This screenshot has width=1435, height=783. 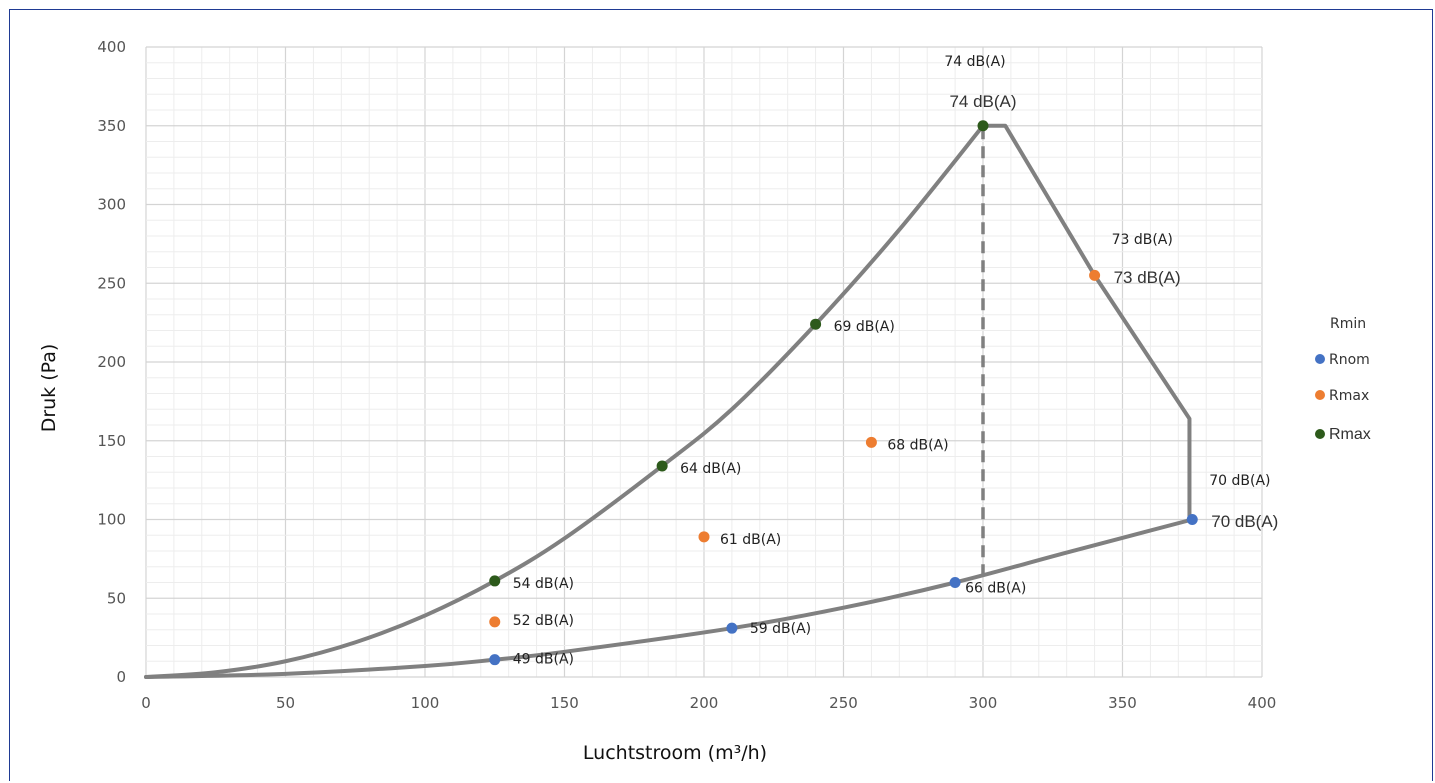 I want to click on y-tick-label: 0, so click(x=121, y=677).